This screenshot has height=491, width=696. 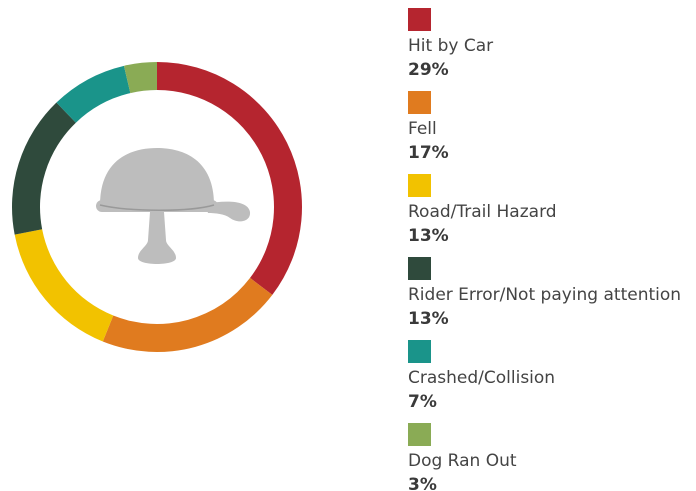 What do you see at coordinates (173, 206) in the screenshot?
I see `bell-icon` at bounding box center [173, 206].